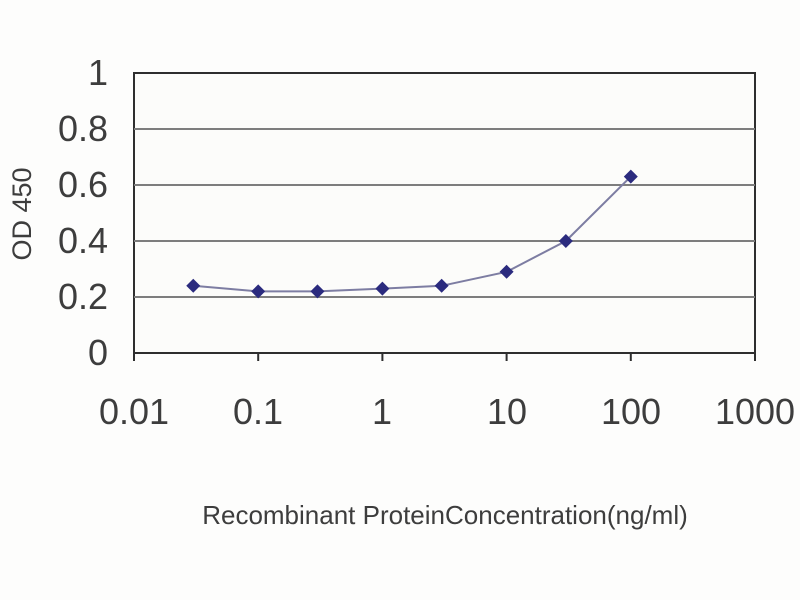 This screenshot has width=800, height=600. What do you see at coordinates (445, 515) in the screenshot?
I see `x-axis-title: Recombinant ProteinConcentration(ng/ml)` at bounding box center [445, 515].